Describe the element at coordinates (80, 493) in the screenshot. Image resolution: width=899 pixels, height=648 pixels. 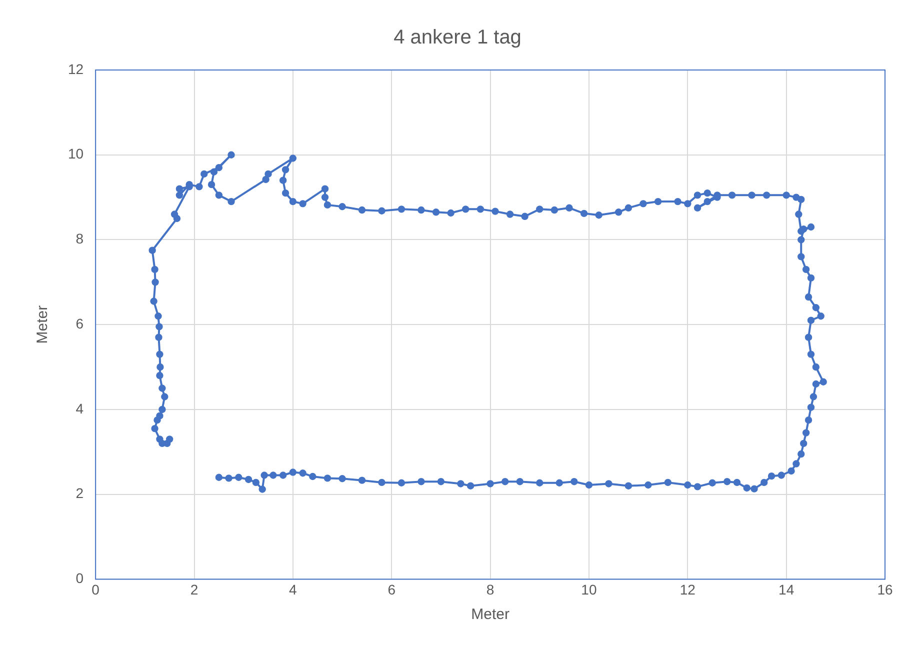
I see `y-tick-label: 2` at that location.